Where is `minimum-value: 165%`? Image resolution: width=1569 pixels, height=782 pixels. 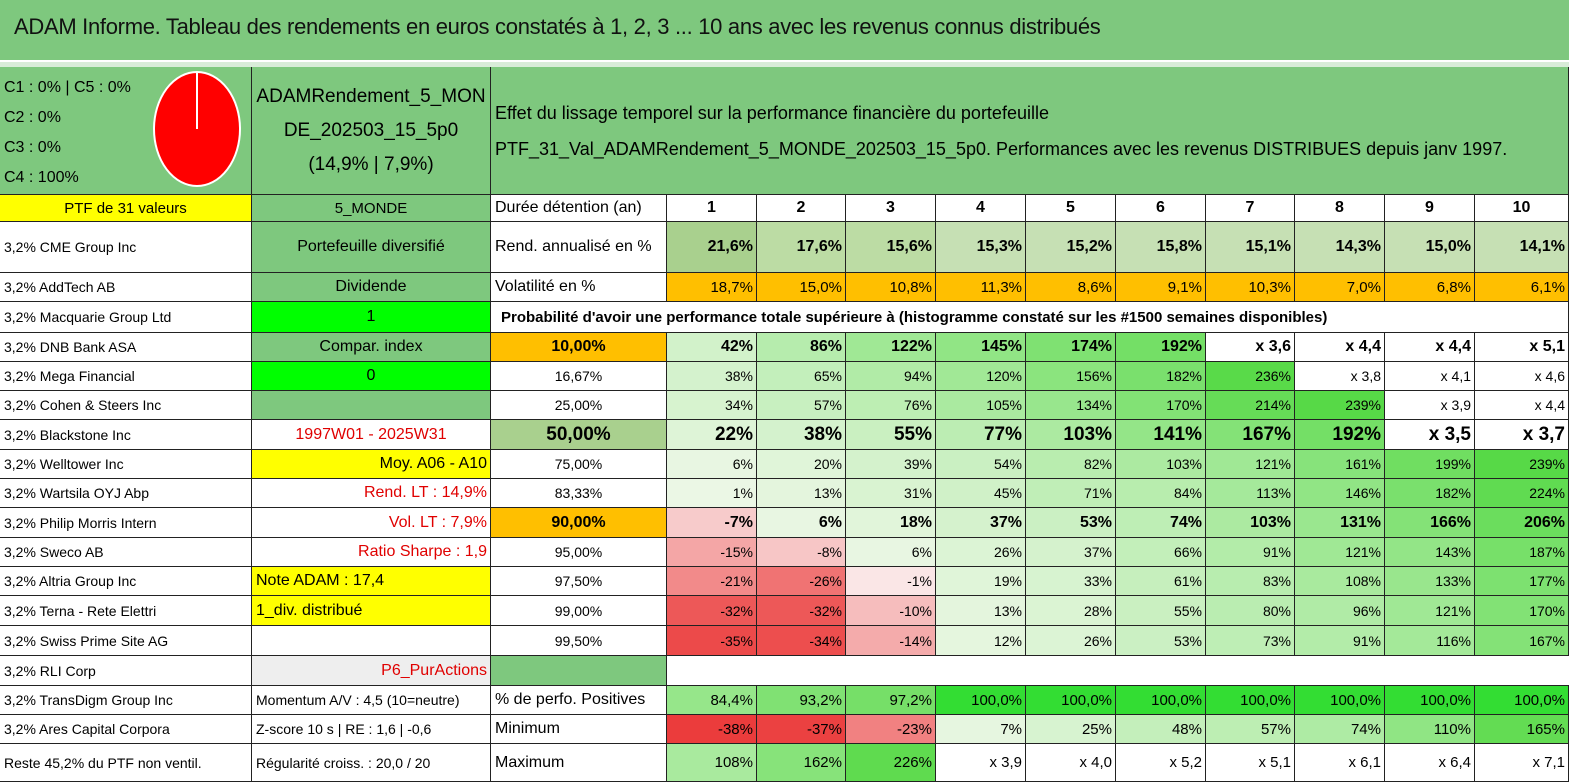 minimum-value: 165% is located at coordinates (1522, 729).